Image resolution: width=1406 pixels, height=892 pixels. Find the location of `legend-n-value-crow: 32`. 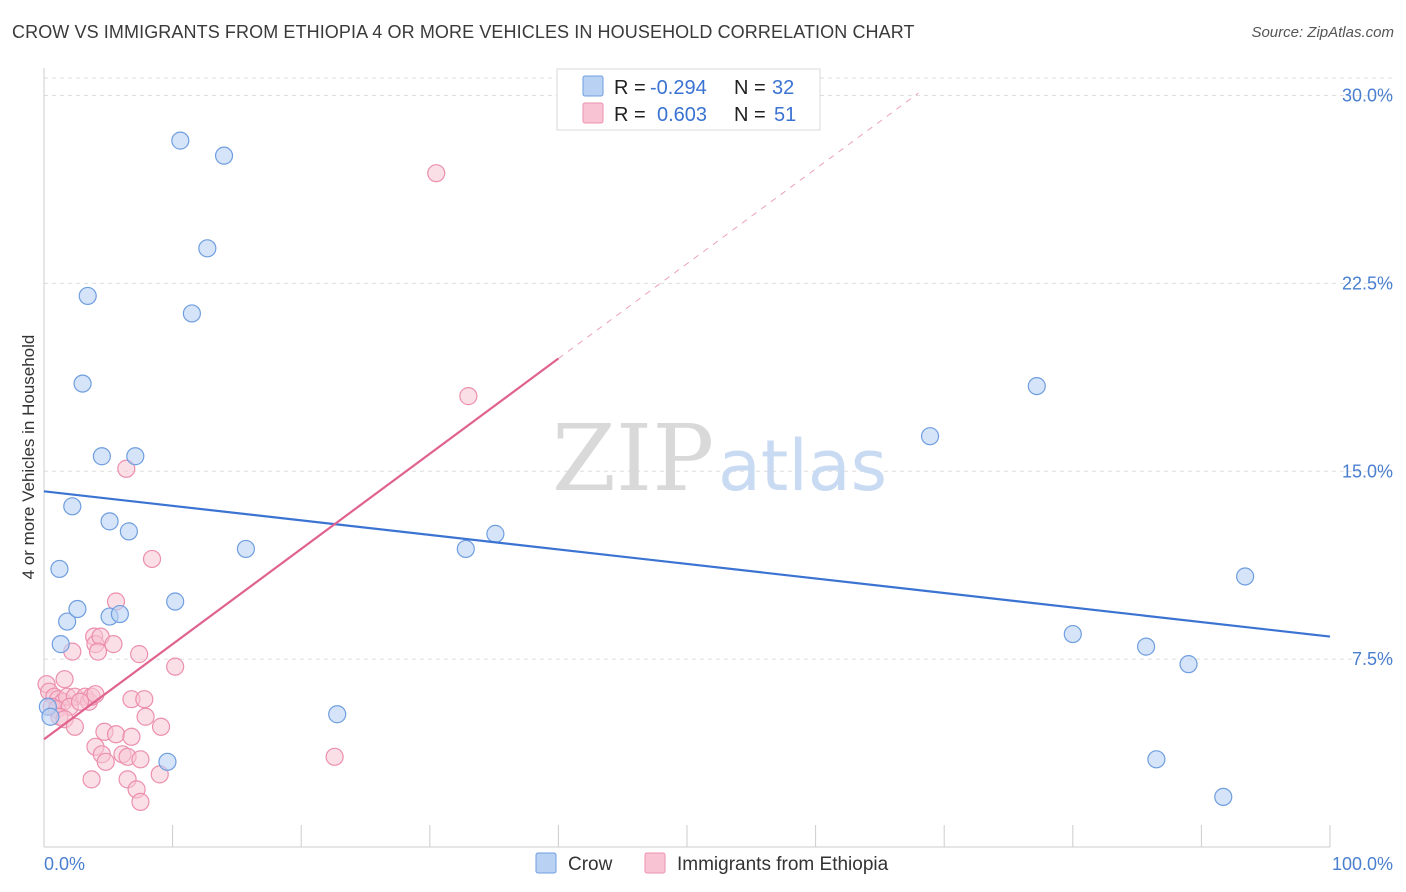

legend-n-value-crow: 32 is located at coordinates (783, 88).